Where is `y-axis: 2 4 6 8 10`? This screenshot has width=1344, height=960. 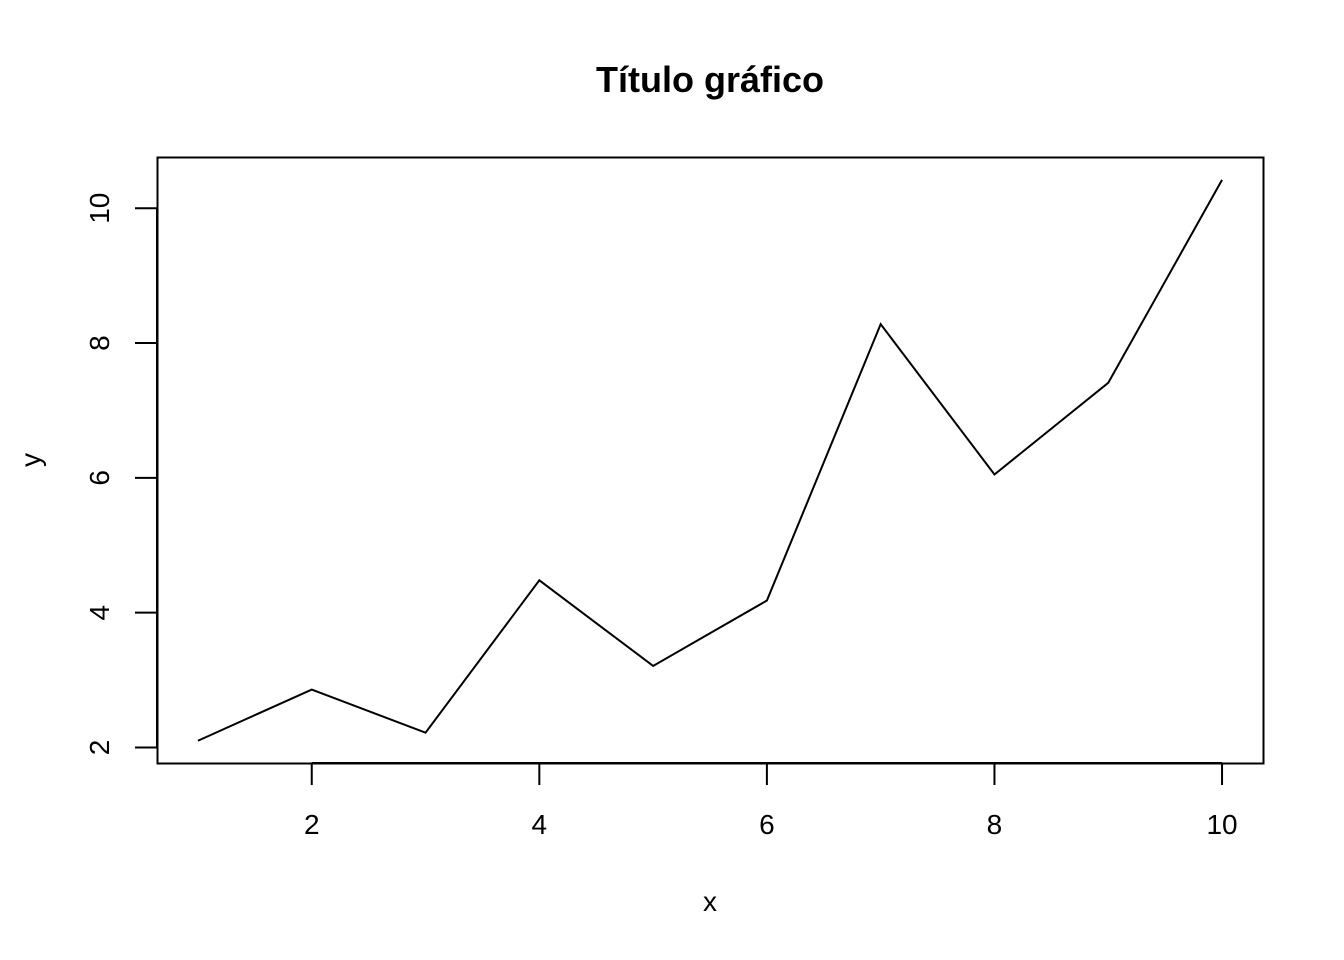
y-axis: 2 4 6 8 10 is located at coordinates (121, 474).